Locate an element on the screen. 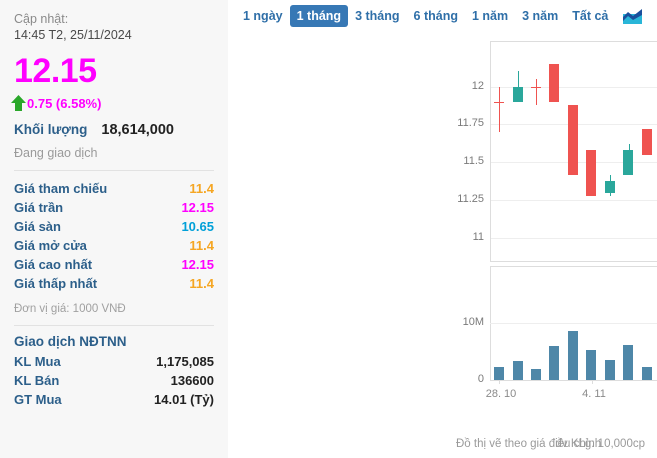  price-axis-tick: 11 is located at coordinates (478, 237).